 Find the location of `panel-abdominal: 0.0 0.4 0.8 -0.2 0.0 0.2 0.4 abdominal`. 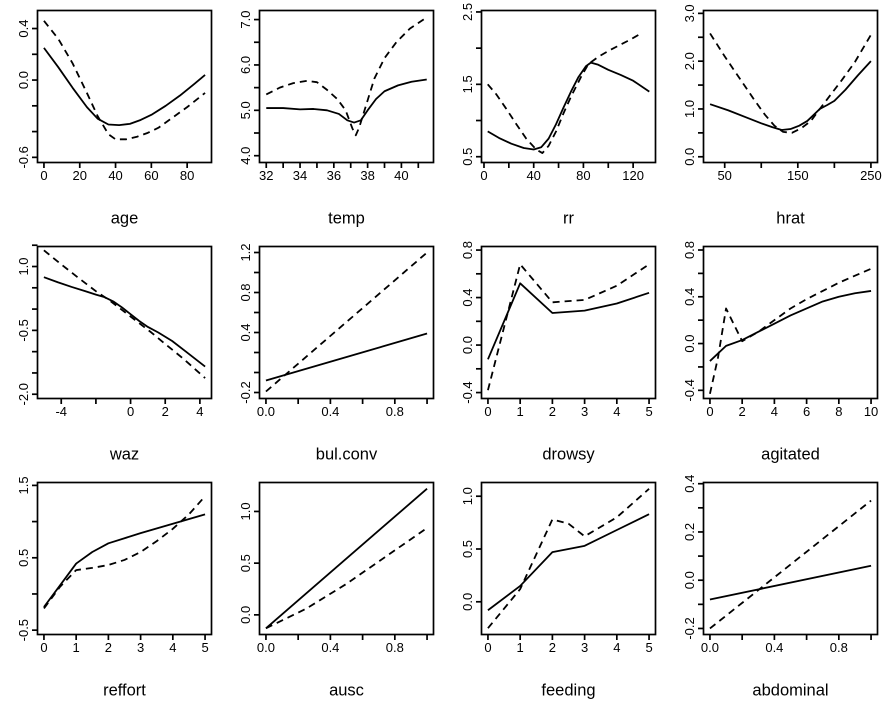

panel-abdominal: 0.0 0.4 0.8 -0.2 0.0 0.2 0.4 abdominal is located at coordinates (777, 590).